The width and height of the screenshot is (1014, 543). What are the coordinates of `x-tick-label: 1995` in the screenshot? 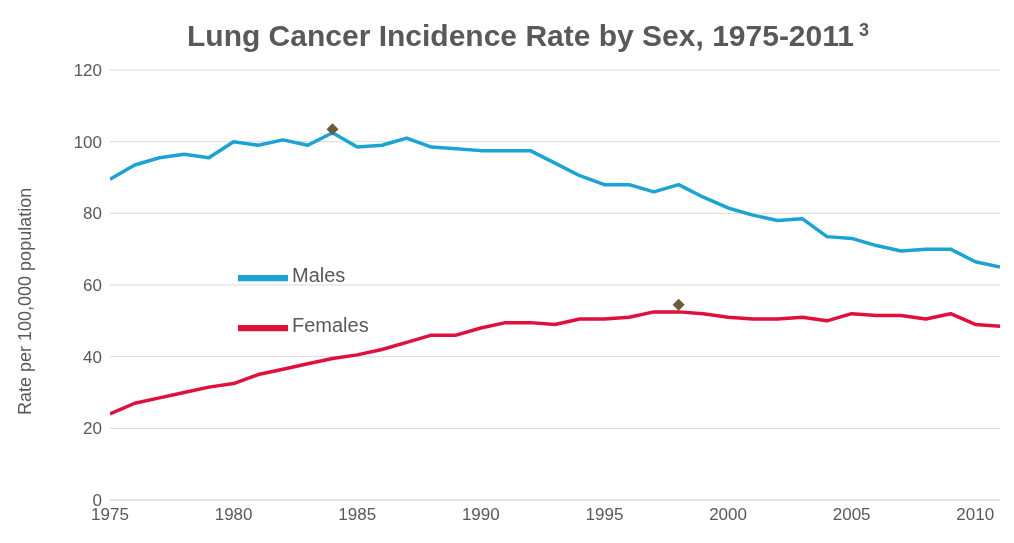 It's located at (604, 515).